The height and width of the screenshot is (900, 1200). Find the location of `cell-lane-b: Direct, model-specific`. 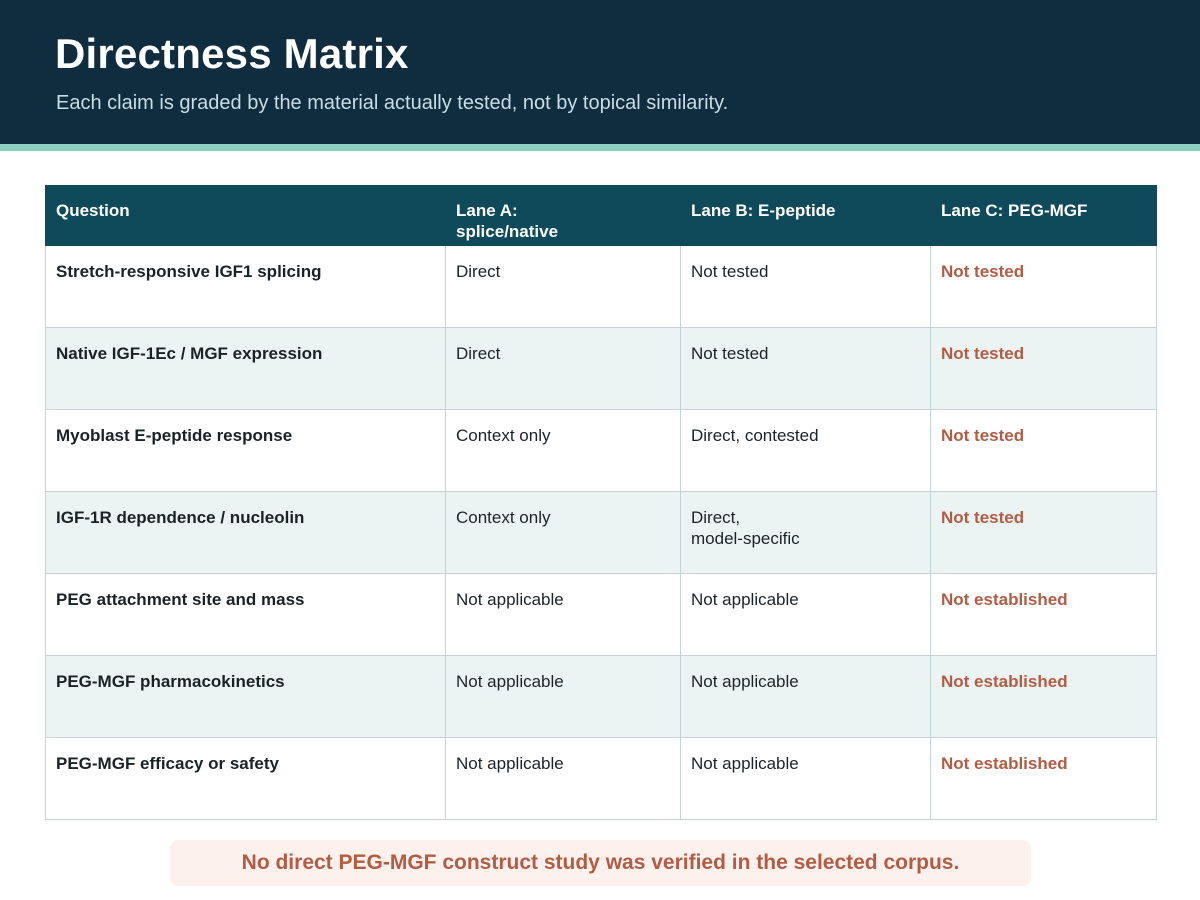

cell-lane-b: Direct, model-specific is located at coordinates (805, 532).